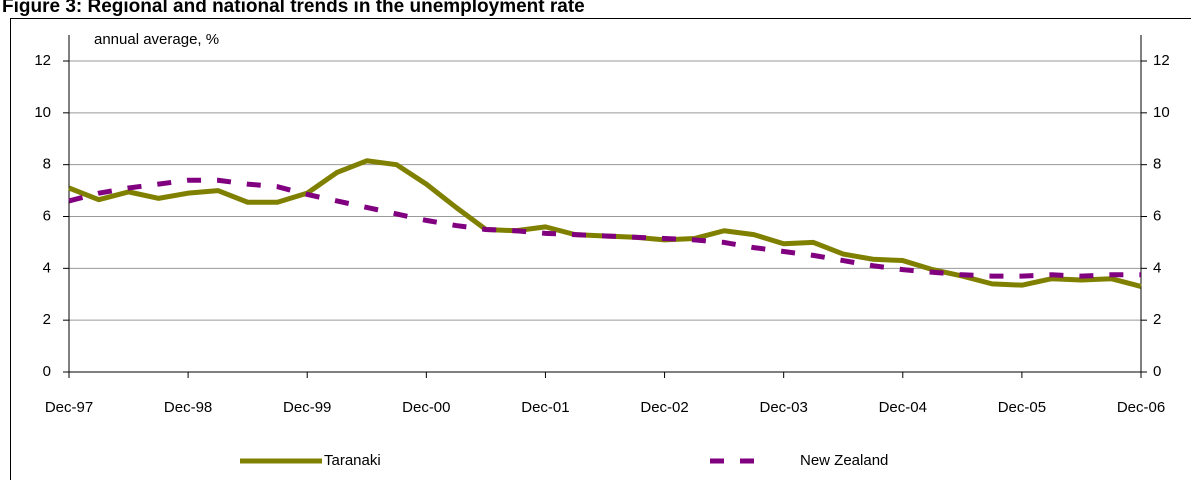 The width and height of the screenshot is (1191, 480). I want to click on x-tick-label: Dec-01, so click(545, 407).